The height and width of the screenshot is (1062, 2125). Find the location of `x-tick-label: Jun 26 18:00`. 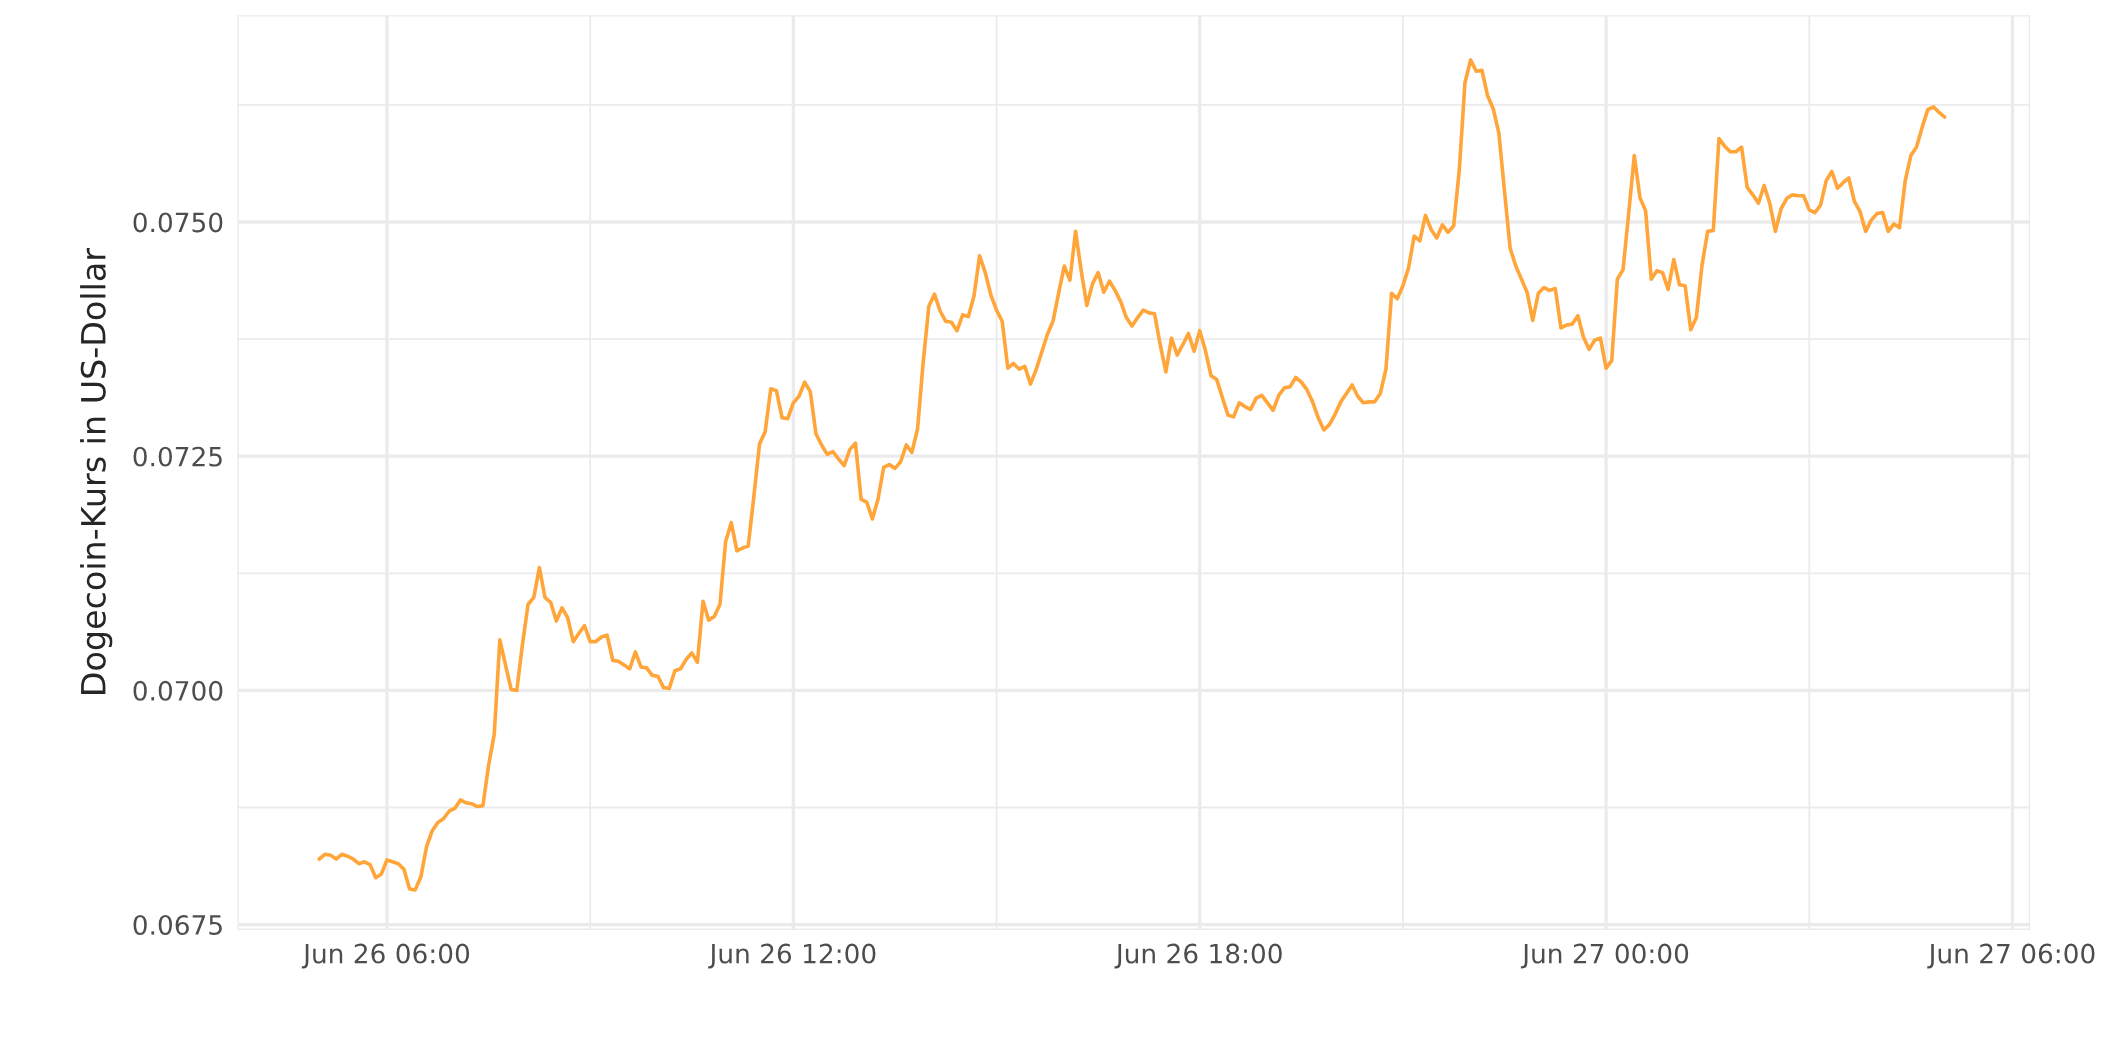

x-tick-label: Jun 26 18:00 is located at coordinates (1198, 956).